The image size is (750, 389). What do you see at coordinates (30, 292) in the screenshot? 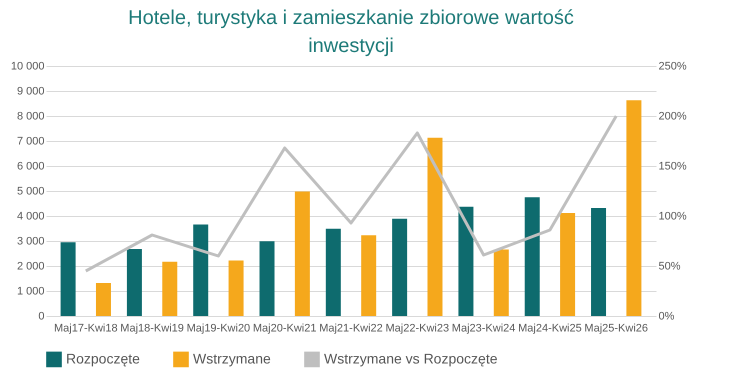
I see `y-tick-label: 1 000` at bounding box center [30, 292].